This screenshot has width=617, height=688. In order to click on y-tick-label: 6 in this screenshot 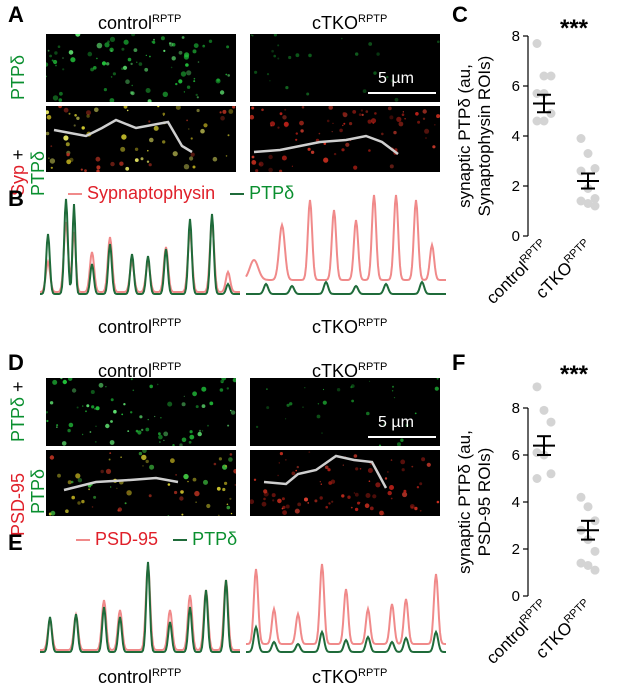, I will do `click(516, 455)`.